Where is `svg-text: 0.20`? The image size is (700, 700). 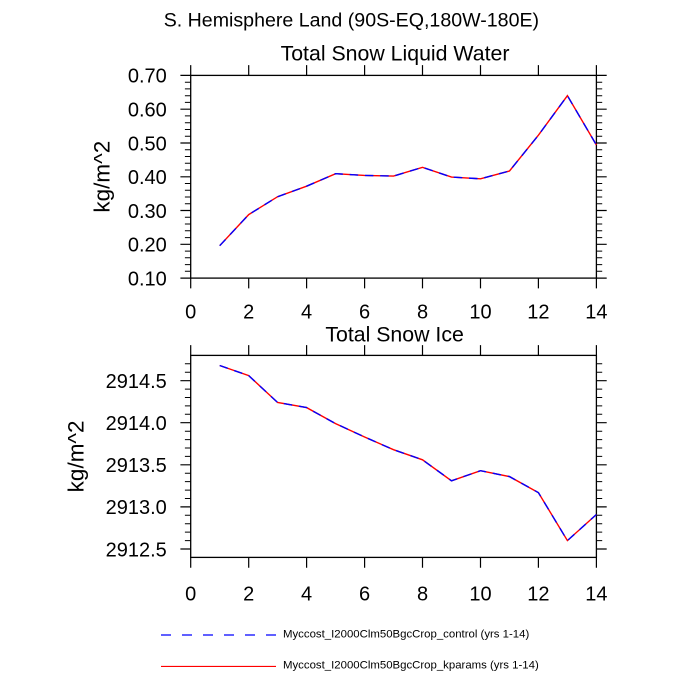 svg-text: 0.20 is located at coordinates (147, 246).